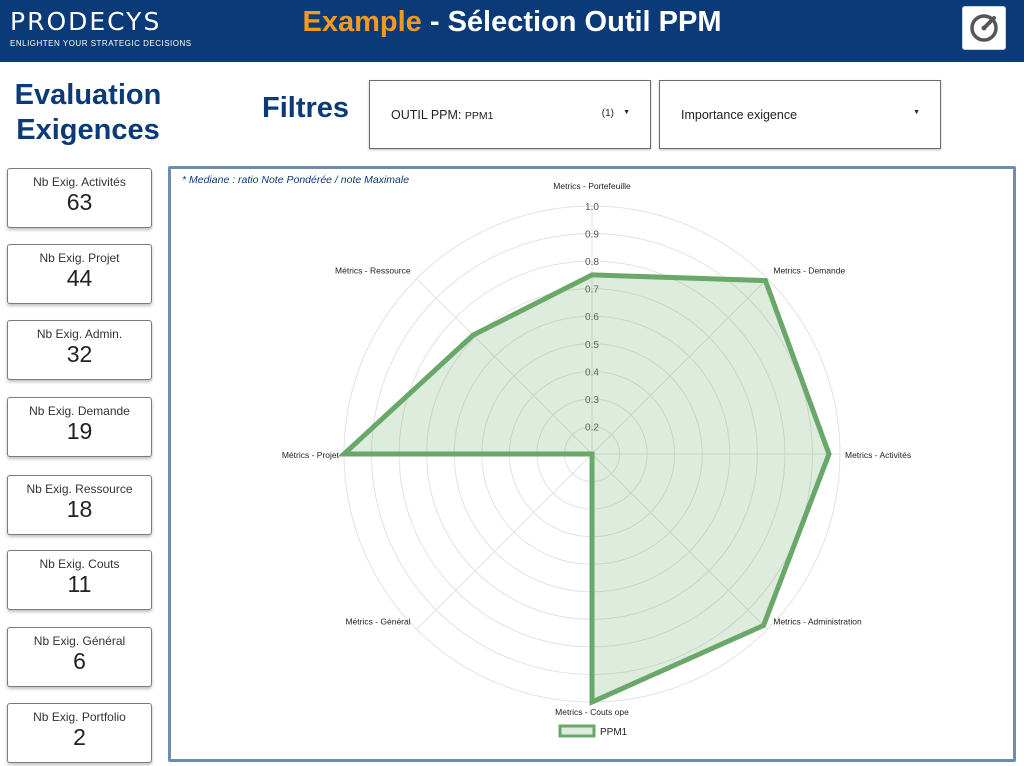 The image size is (1024, 766). Describe the element at coordinates (592, 317) in the screenshot. I see `radar-tick-label: 0.6` at that location.